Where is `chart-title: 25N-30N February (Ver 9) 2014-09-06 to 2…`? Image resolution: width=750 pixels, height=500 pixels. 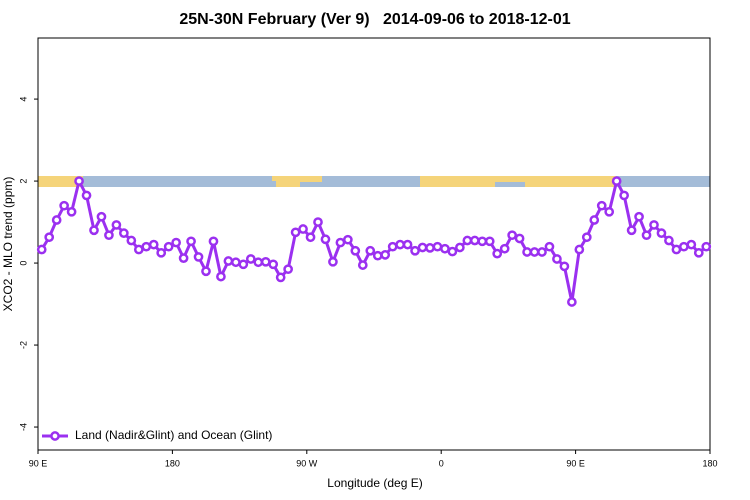 chart-title: 25N-30N February (Ver 9) 2014-09-06 to 2… is located at coordinates (374, 19).